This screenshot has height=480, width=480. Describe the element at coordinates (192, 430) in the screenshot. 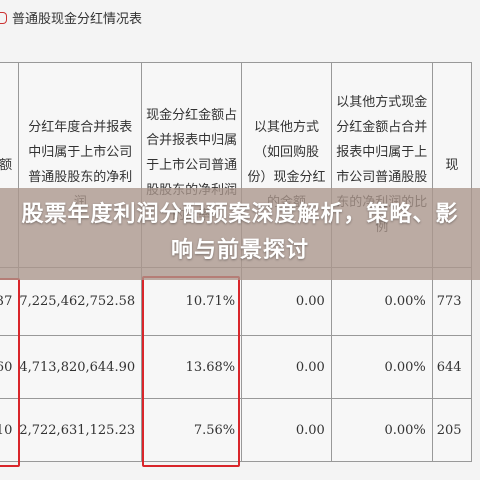

I see `table-cell: 7.56%` at that location.